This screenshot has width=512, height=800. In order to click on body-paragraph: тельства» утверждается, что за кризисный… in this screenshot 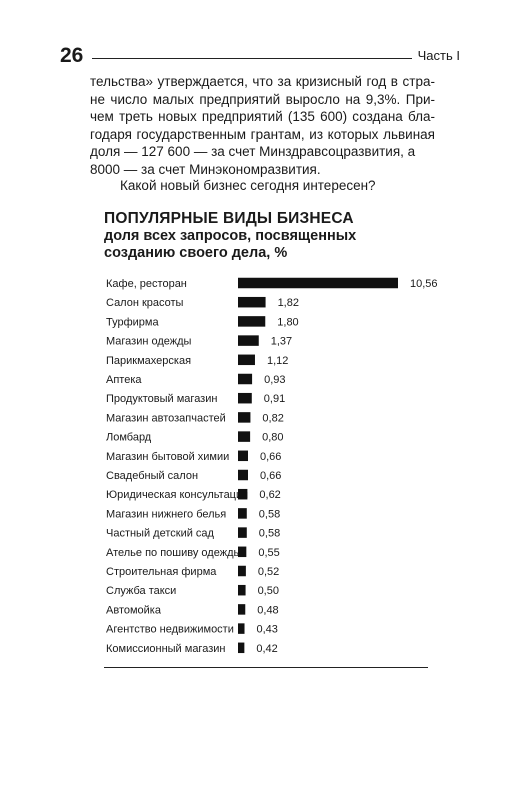, I will do `click(262, 125)`.